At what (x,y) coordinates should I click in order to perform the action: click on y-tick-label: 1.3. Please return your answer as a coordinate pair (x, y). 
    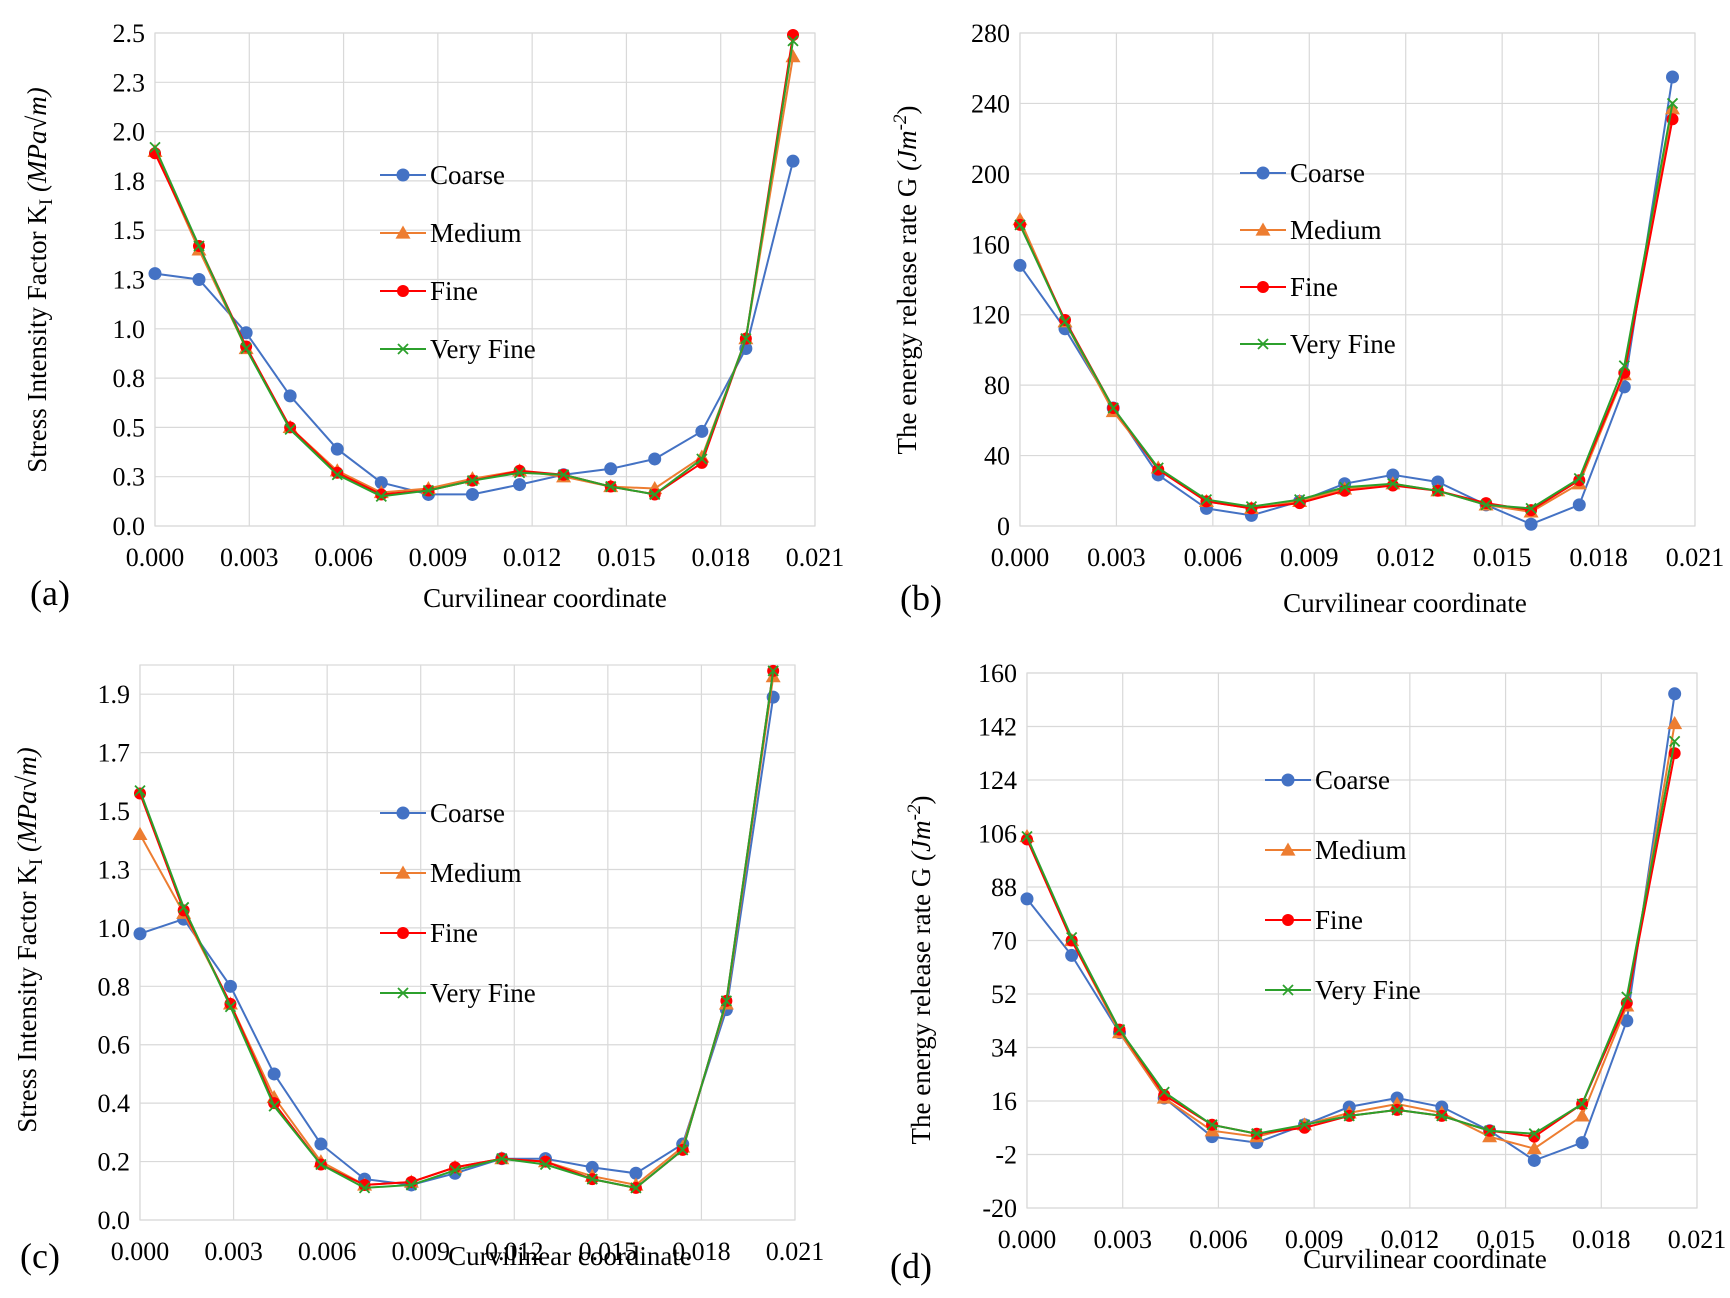
    Looking at the image, I should click on (129, 280).